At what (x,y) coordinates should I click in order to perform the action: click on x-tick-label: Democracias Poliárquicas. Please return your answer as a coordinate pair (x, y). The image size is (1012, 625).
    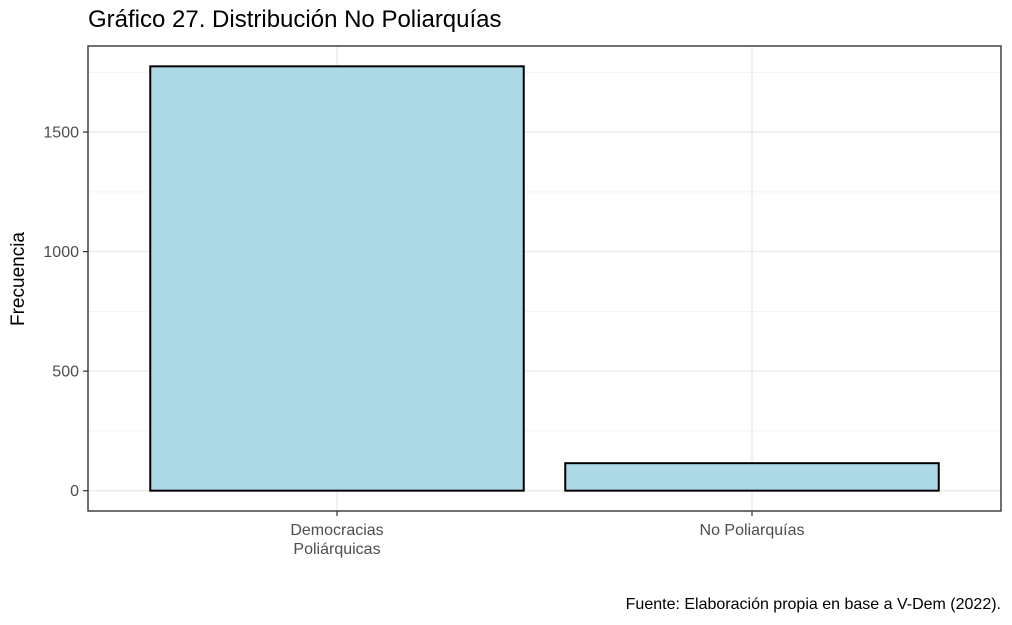
    Looking at the image, I should click on (336, 540).